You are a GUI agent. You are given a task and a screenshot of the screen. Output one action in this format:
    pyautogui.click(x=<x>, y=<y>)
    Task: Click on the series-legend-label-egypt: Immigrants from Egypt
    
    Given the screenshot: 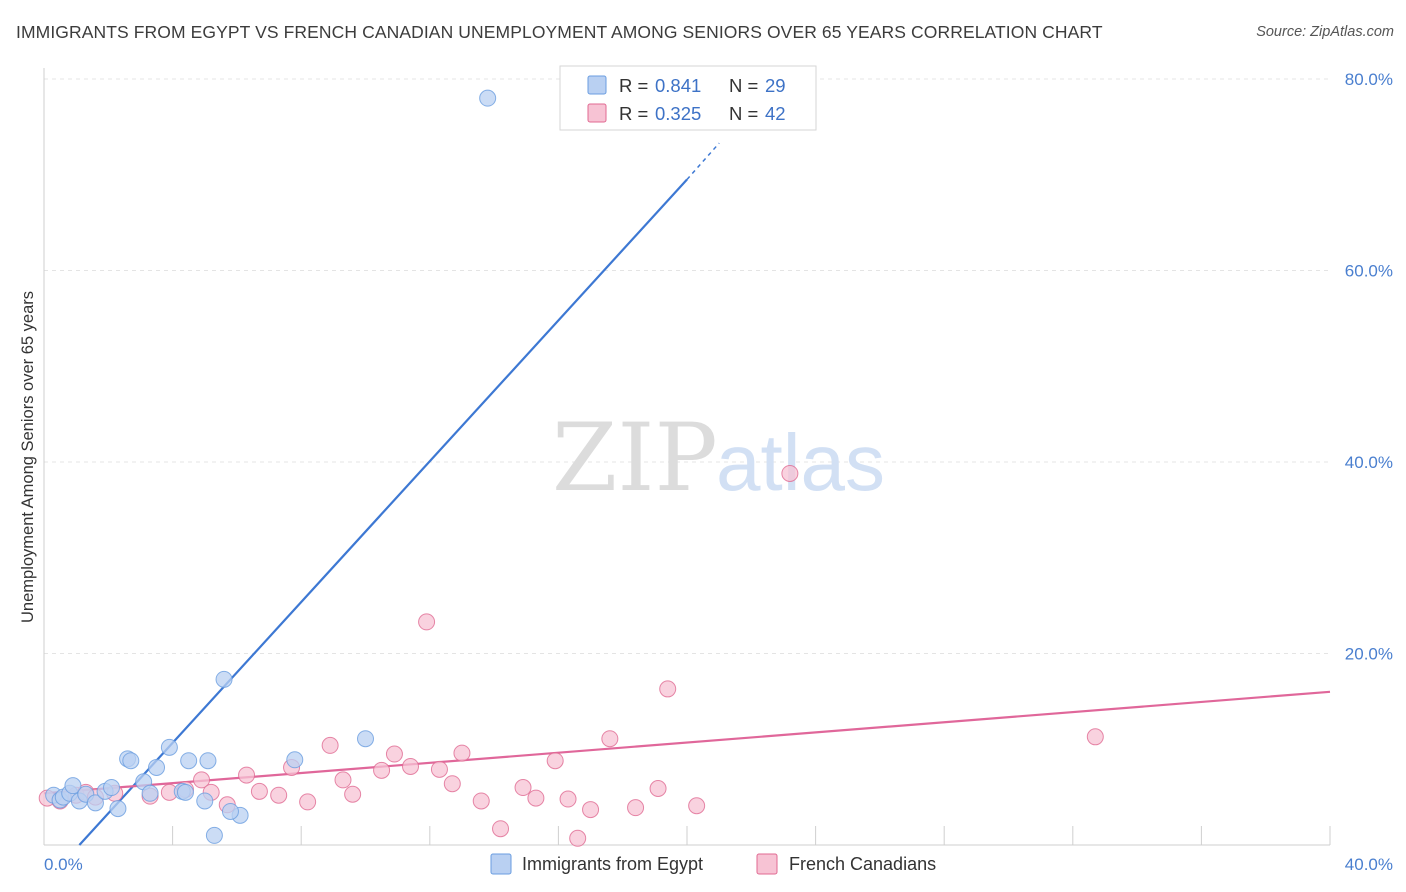 What is the action you would take?
    pyautogui.click(x=612, y=864)
    